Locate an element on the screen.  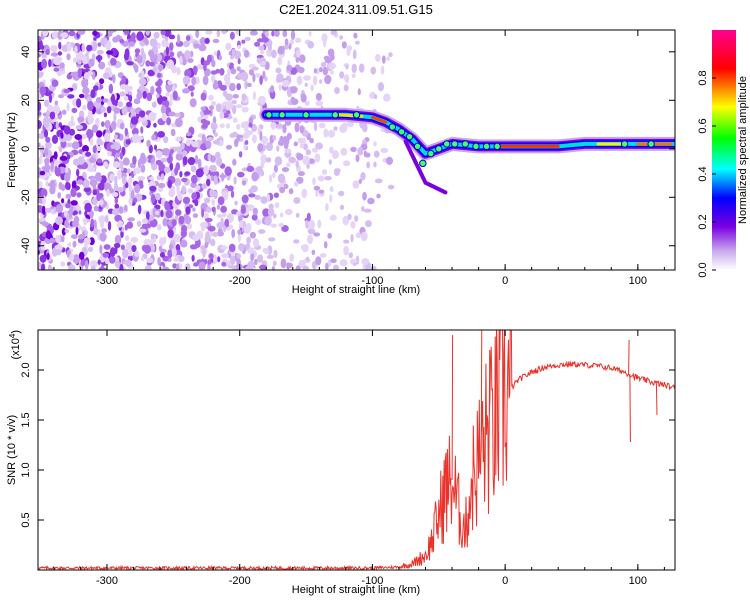
colorbar-tick-label: 0.6 is located at coordinates (703, 125).